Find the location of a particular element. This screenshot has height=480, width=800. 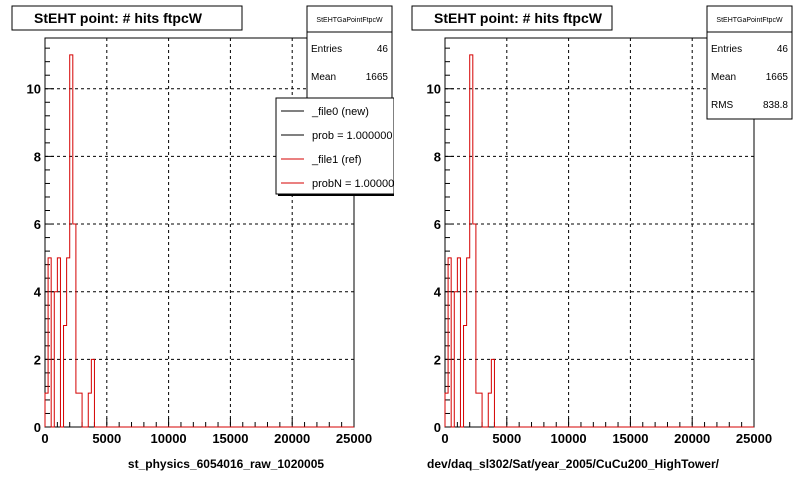

legend-entry: probN = 1.000000 is located at coordinates (356, 184).